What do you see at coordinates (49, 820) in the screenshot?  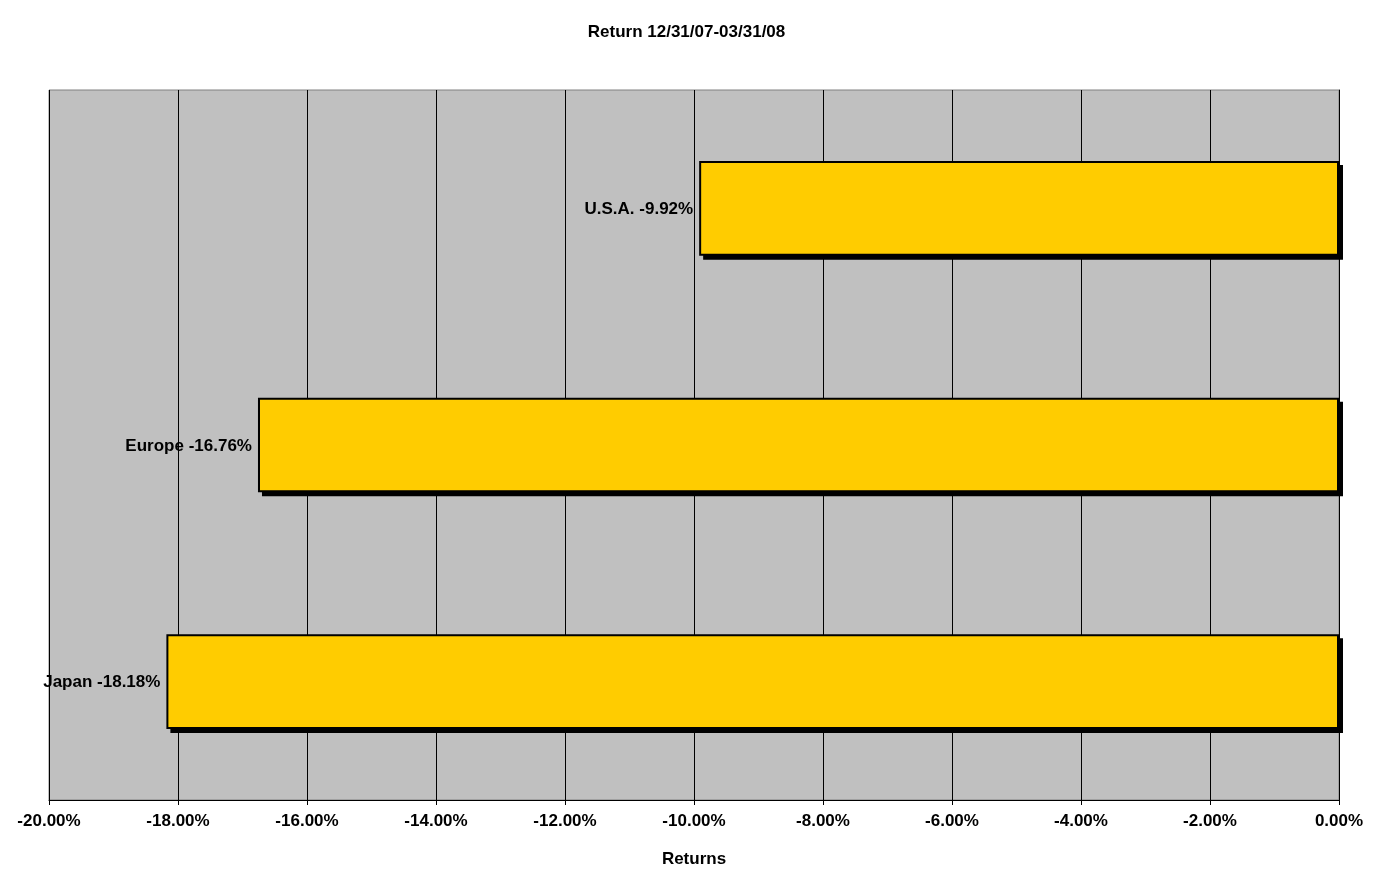 I see `x-tick-label: -20.00%` at bounding box center [49, 820].